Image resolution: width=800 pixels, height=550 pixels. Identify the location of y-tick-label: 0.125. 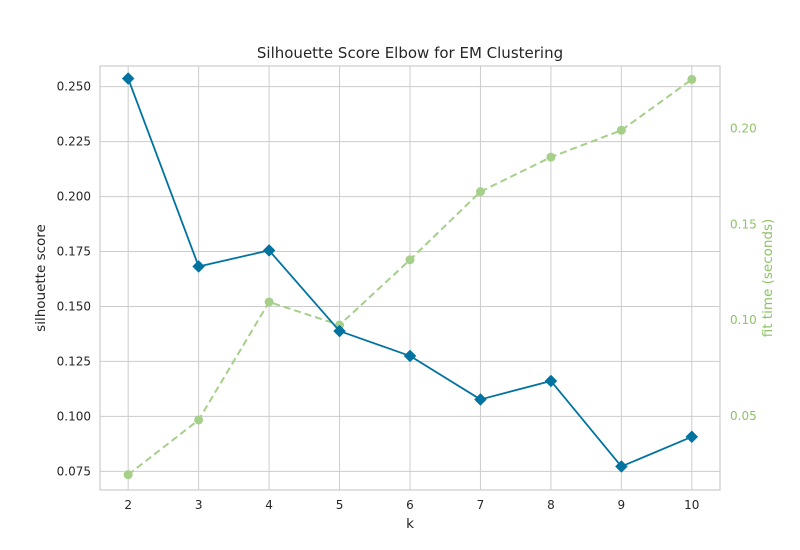
(74, 361).